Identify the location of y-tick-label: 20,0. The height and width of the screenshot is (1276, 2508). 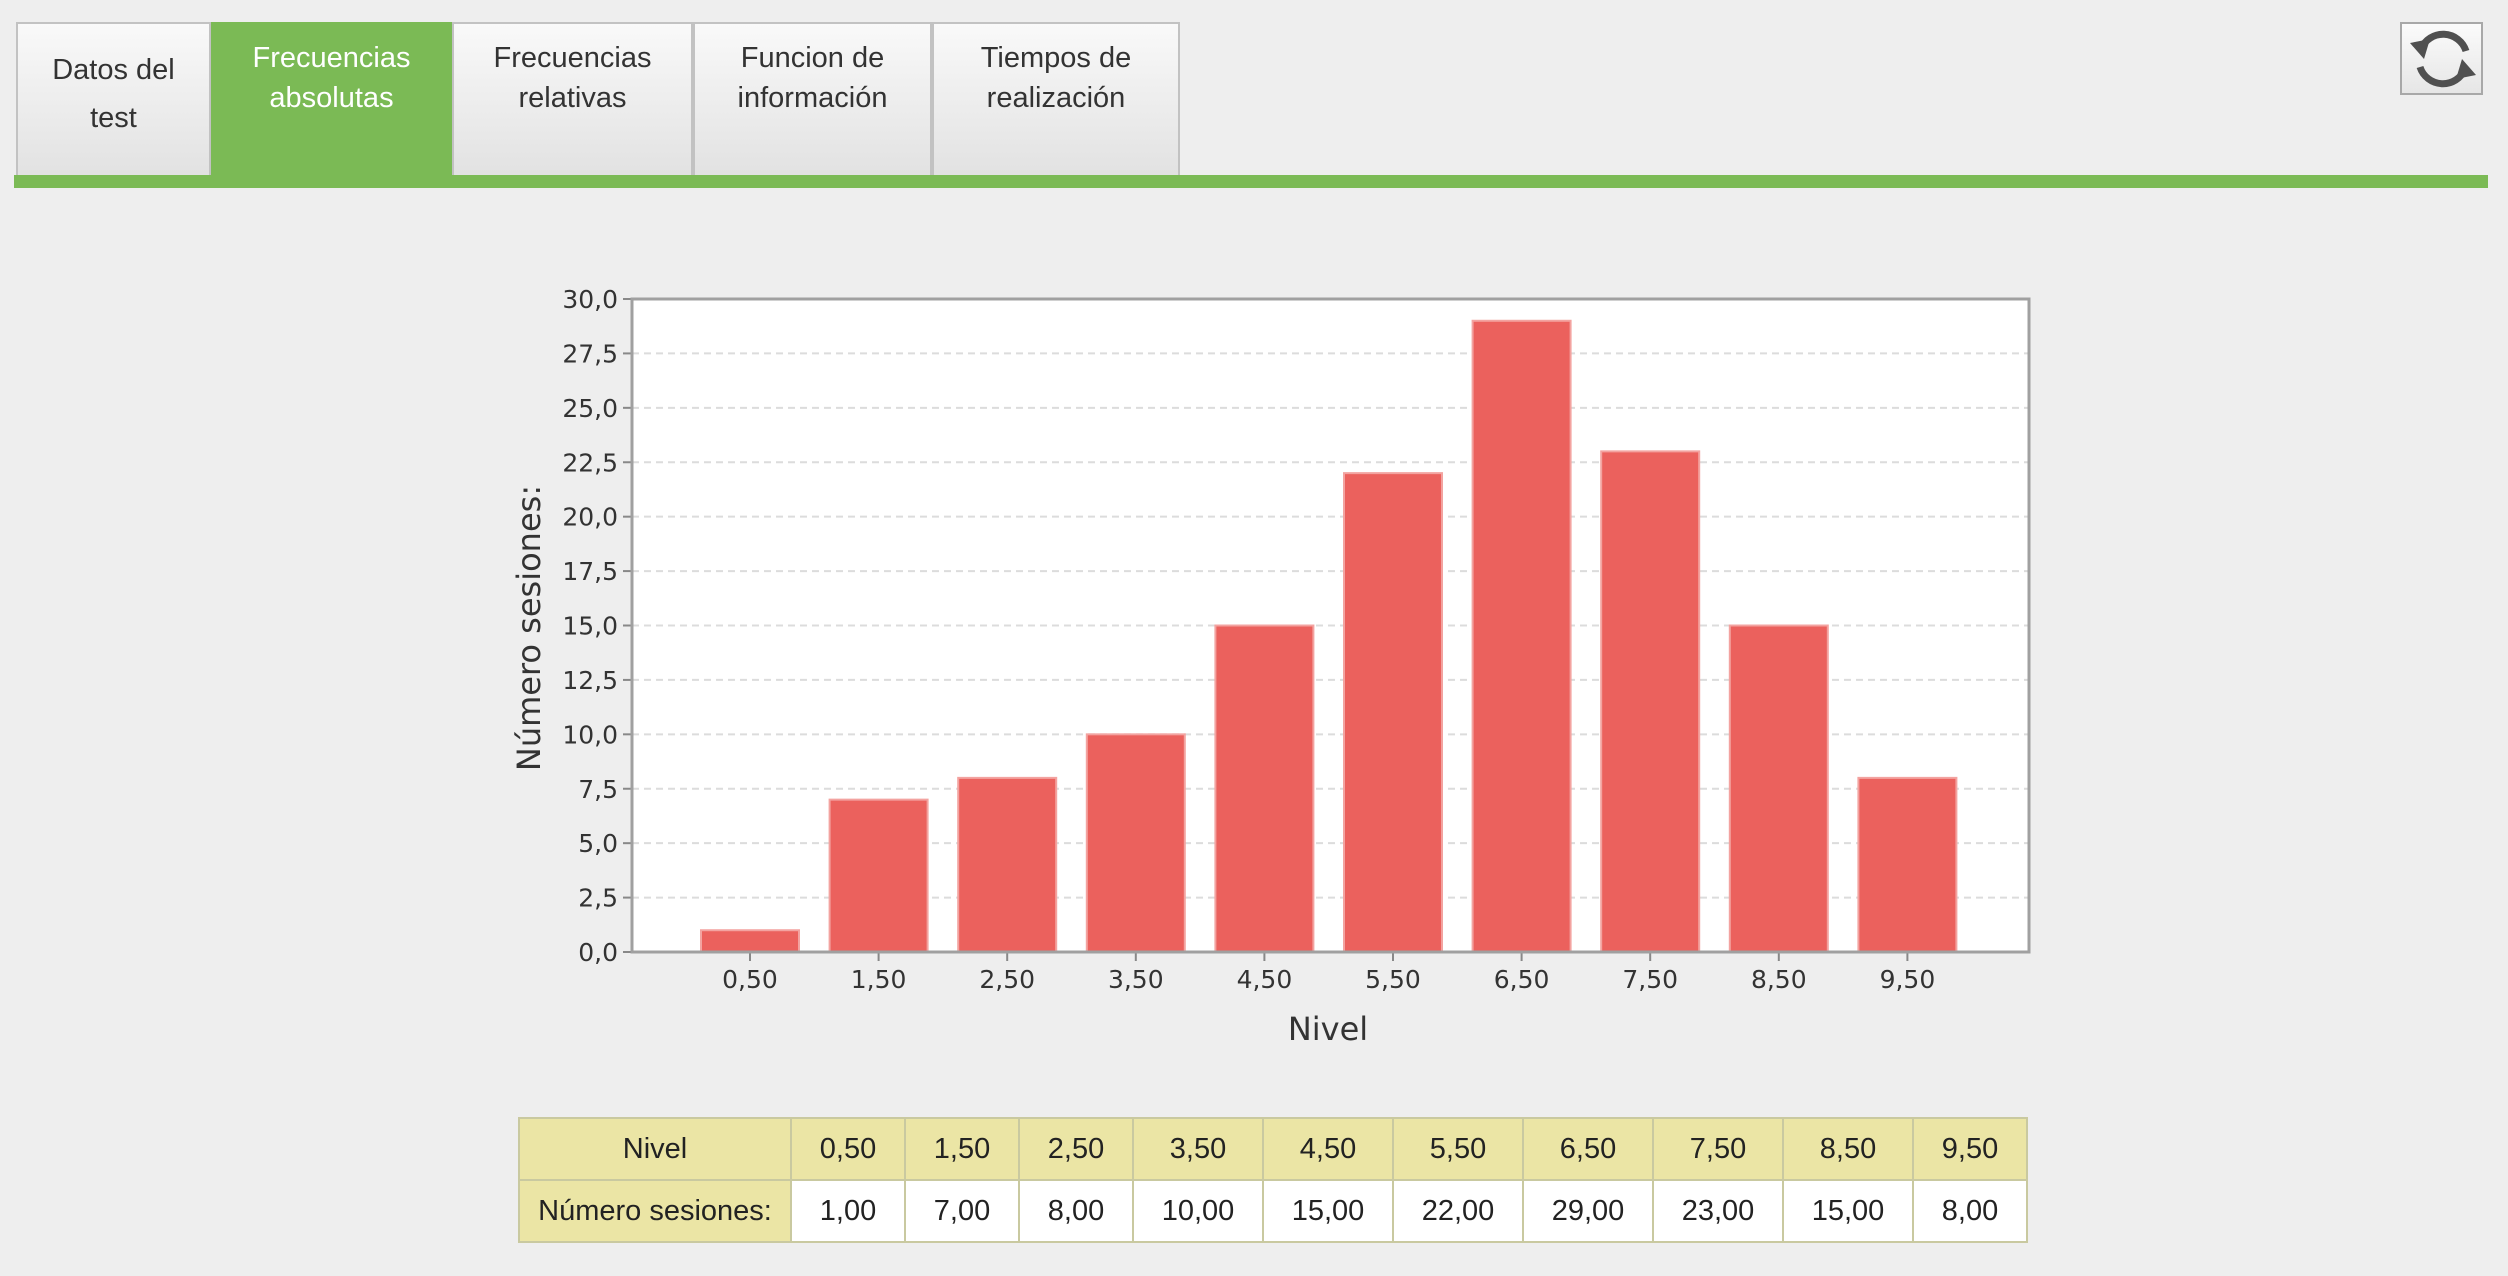
(590, 517).